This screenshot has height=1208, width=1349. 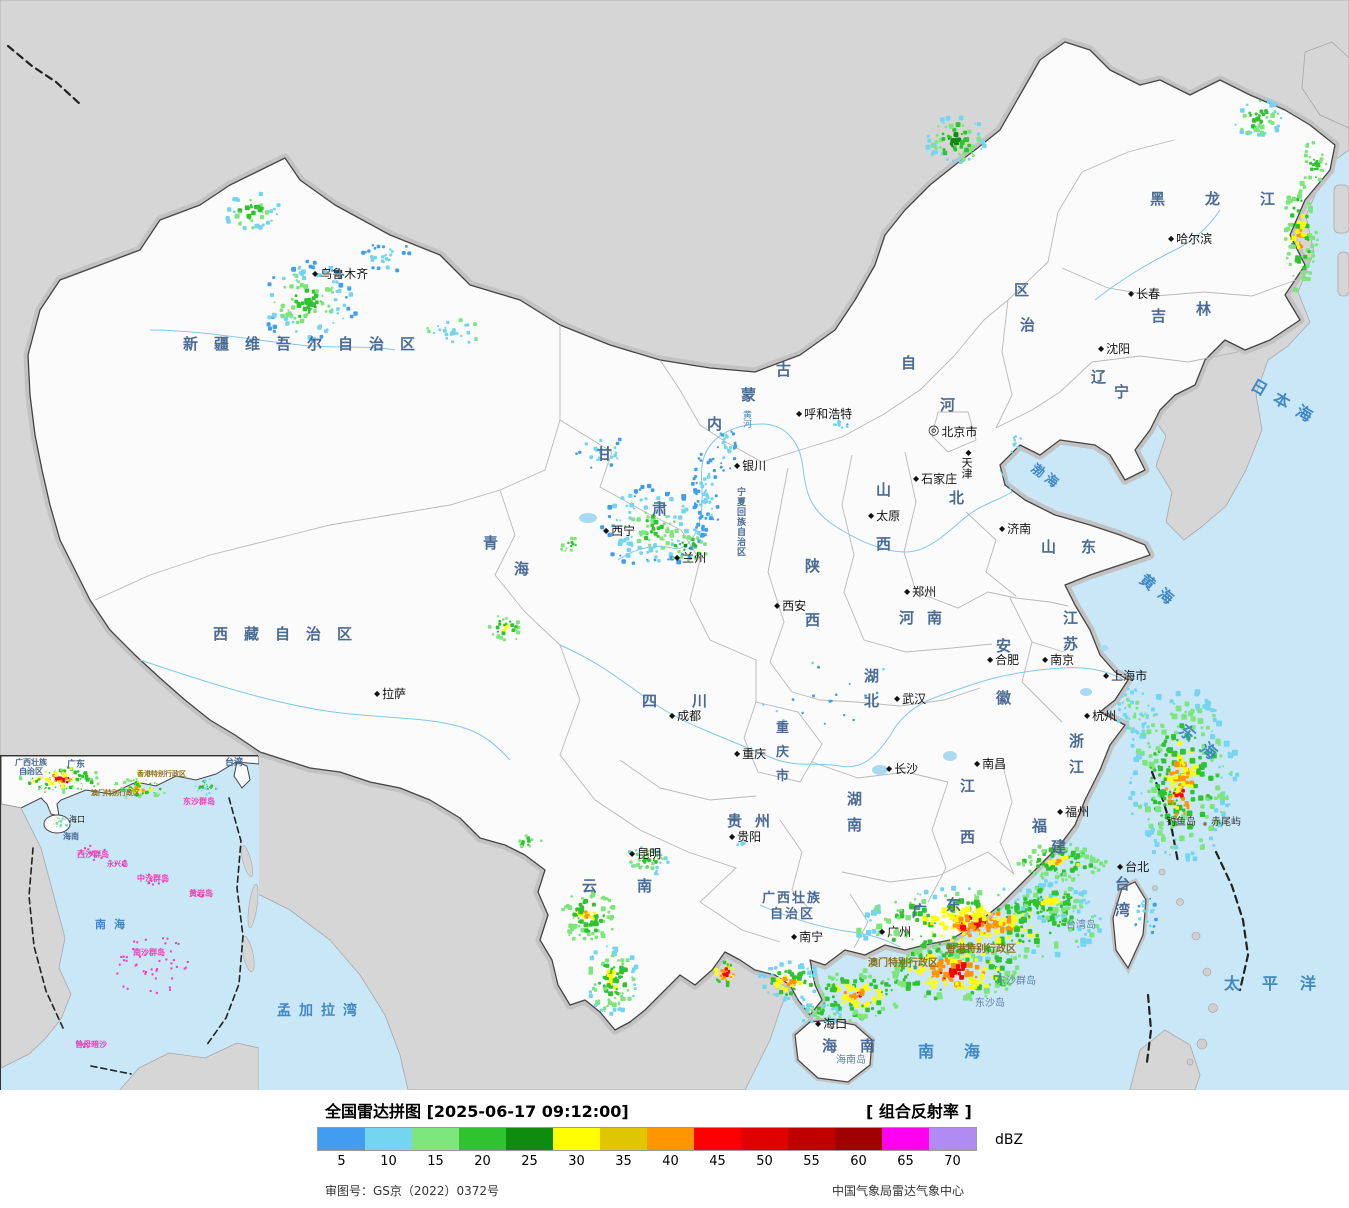 What do you see at coordinates (858, 1161) in the screenshot?
I see `legend-tick-60: 60` at bounding box center [858, 1161].